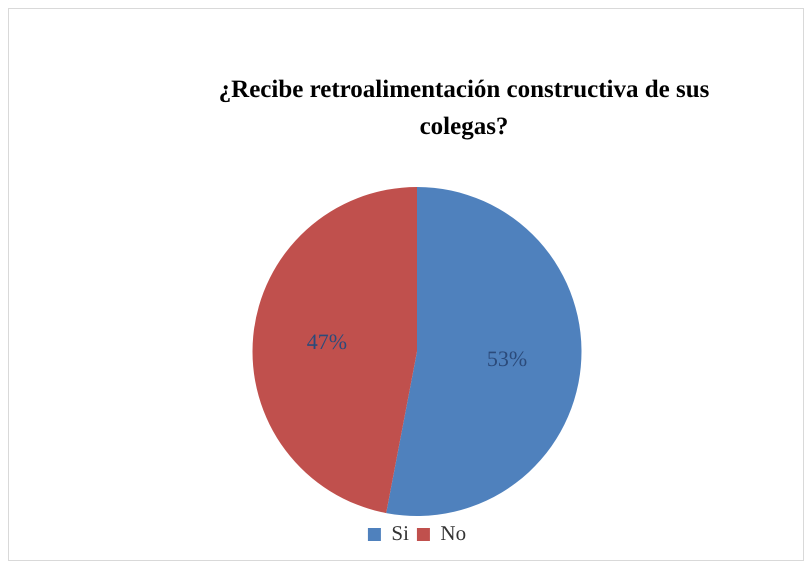 This screenshot has height=569, width=812. I want to click on chart-title: ¿Recibe retroalimentación constructiva de sus colegas?, so click(464, 108).